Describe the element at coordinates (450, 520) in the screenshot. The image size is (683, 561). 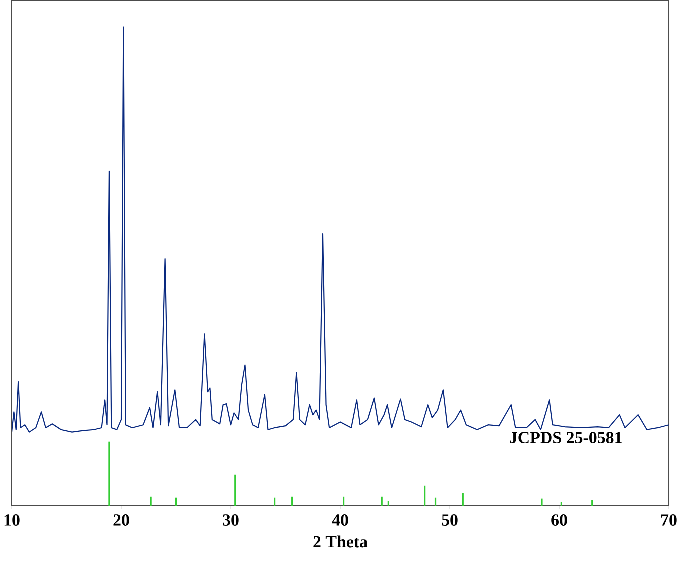
I see `x-tick-label: 50` at that location.